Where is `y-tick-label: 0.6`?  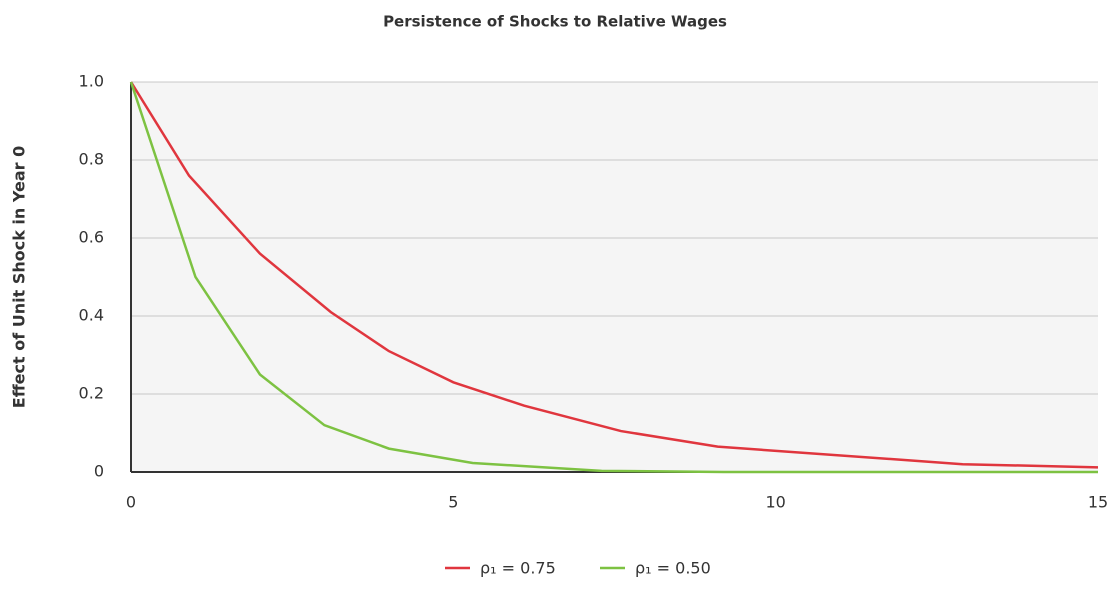 y-tick-label: 0.6 is located at coordinates (91, 237).